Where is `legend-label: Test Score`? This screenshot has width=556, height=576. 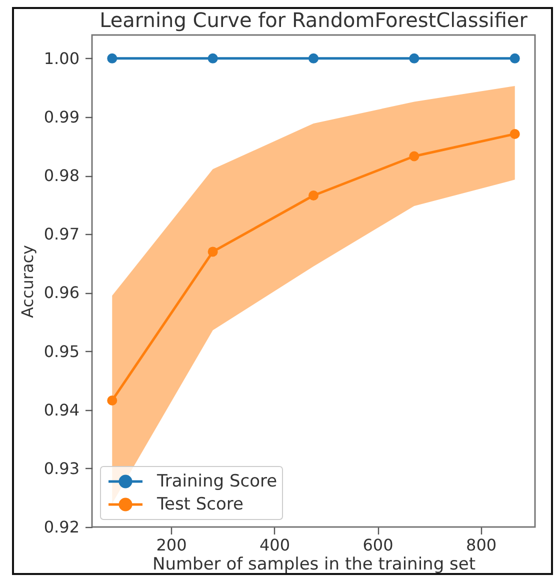
legend-label: Test Score is located at coordinates (200, 504).